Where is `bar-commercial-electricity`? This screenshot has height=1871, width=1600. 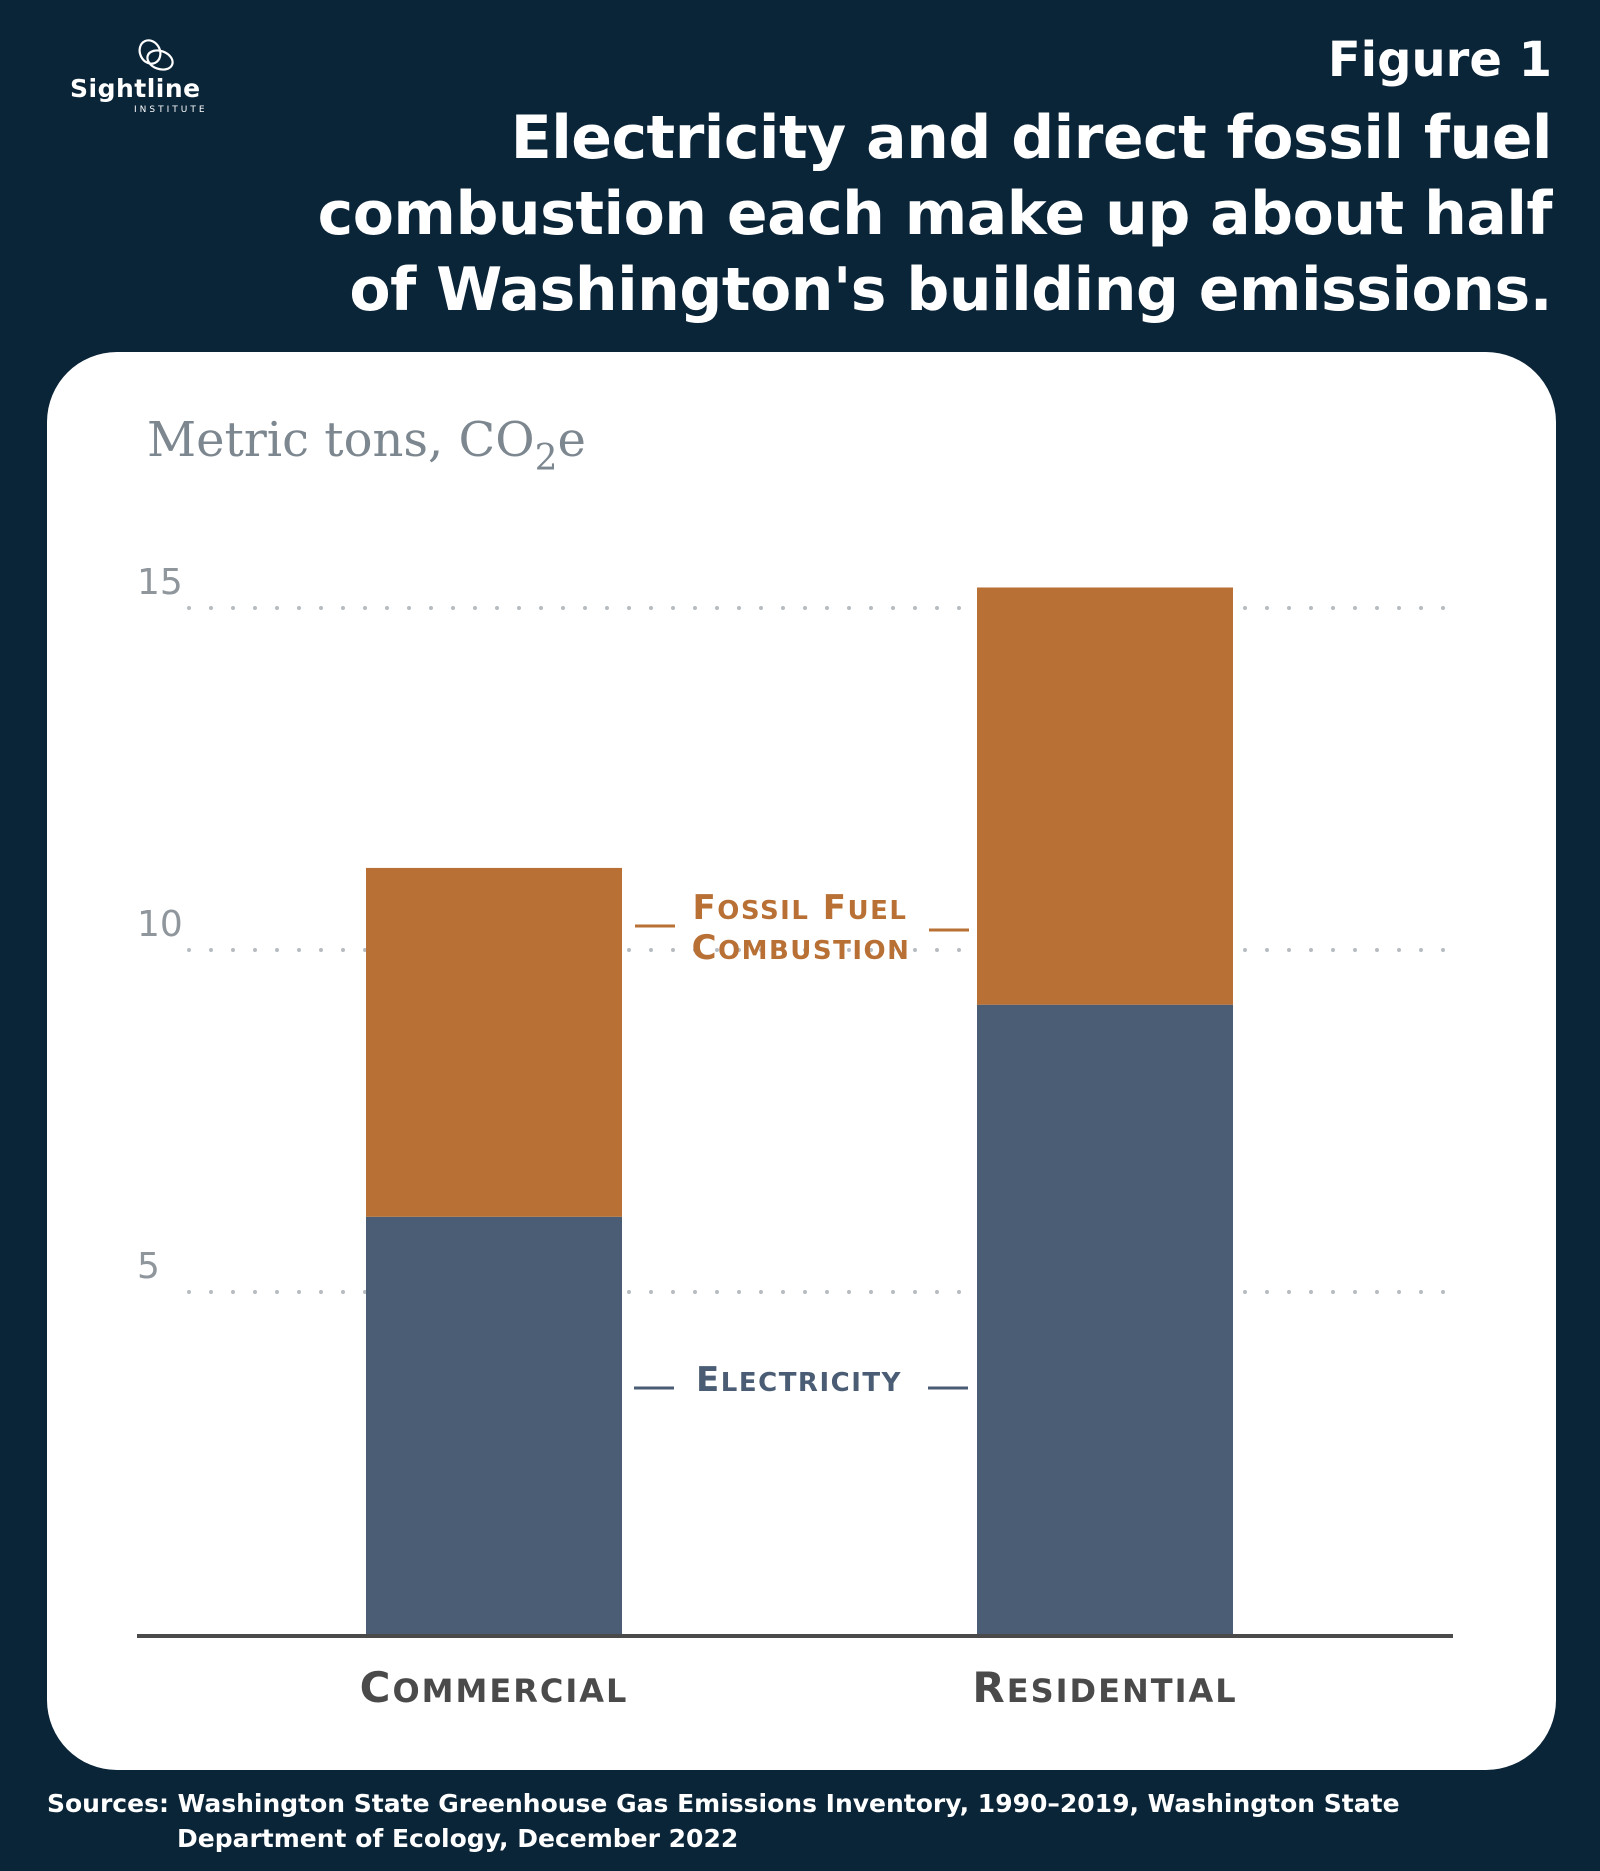
bar-commercial-electricity is located at coordinates (494, 1425).